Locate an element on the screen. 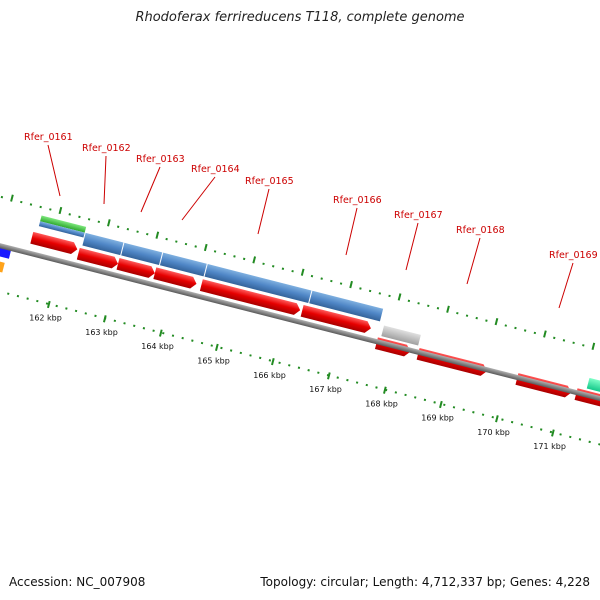  gene-label: Rfer_0166 is located at coordinates (357, 200).